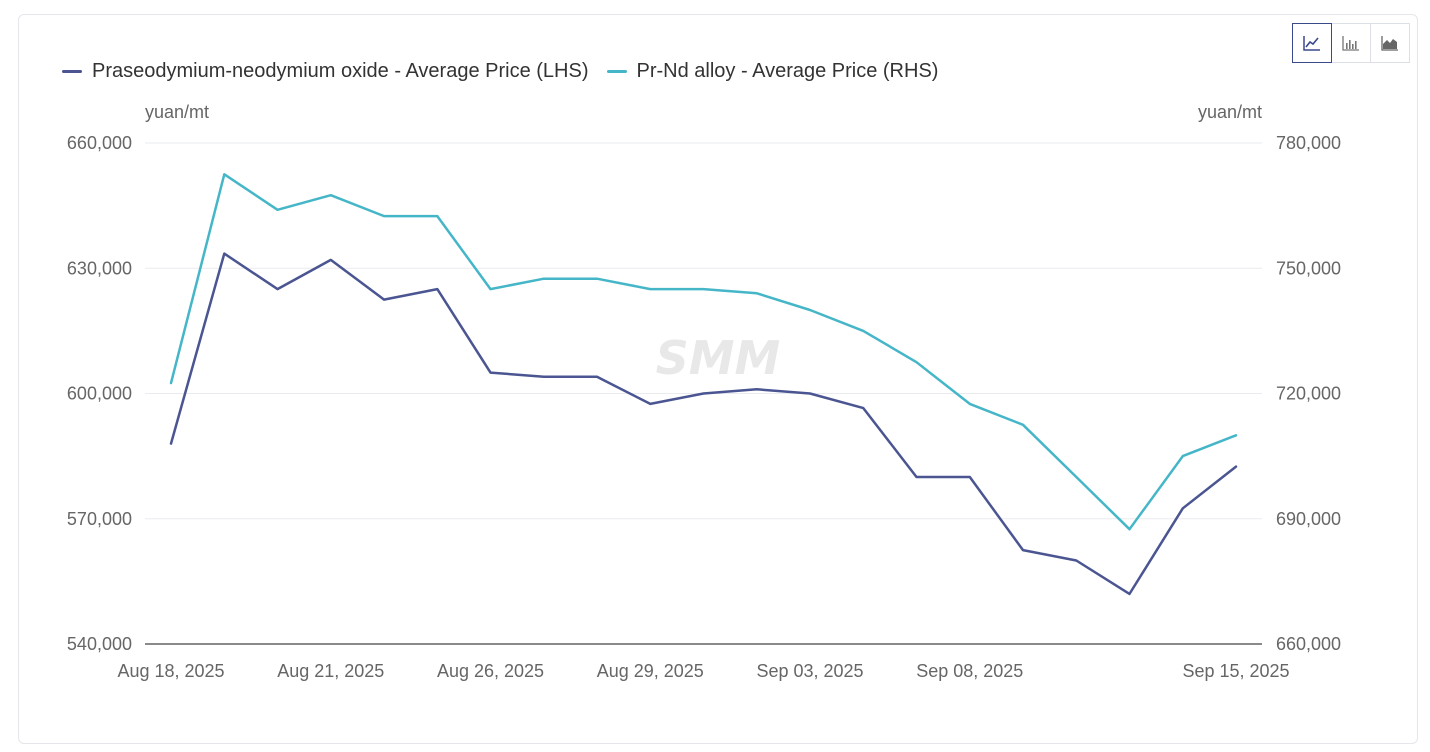 The width and height of the screenshot is (1430, 752). Describe the element at coordinates (177, 112) in the screenshot. I see `left-axis-unit: yuan/mt` at that location.